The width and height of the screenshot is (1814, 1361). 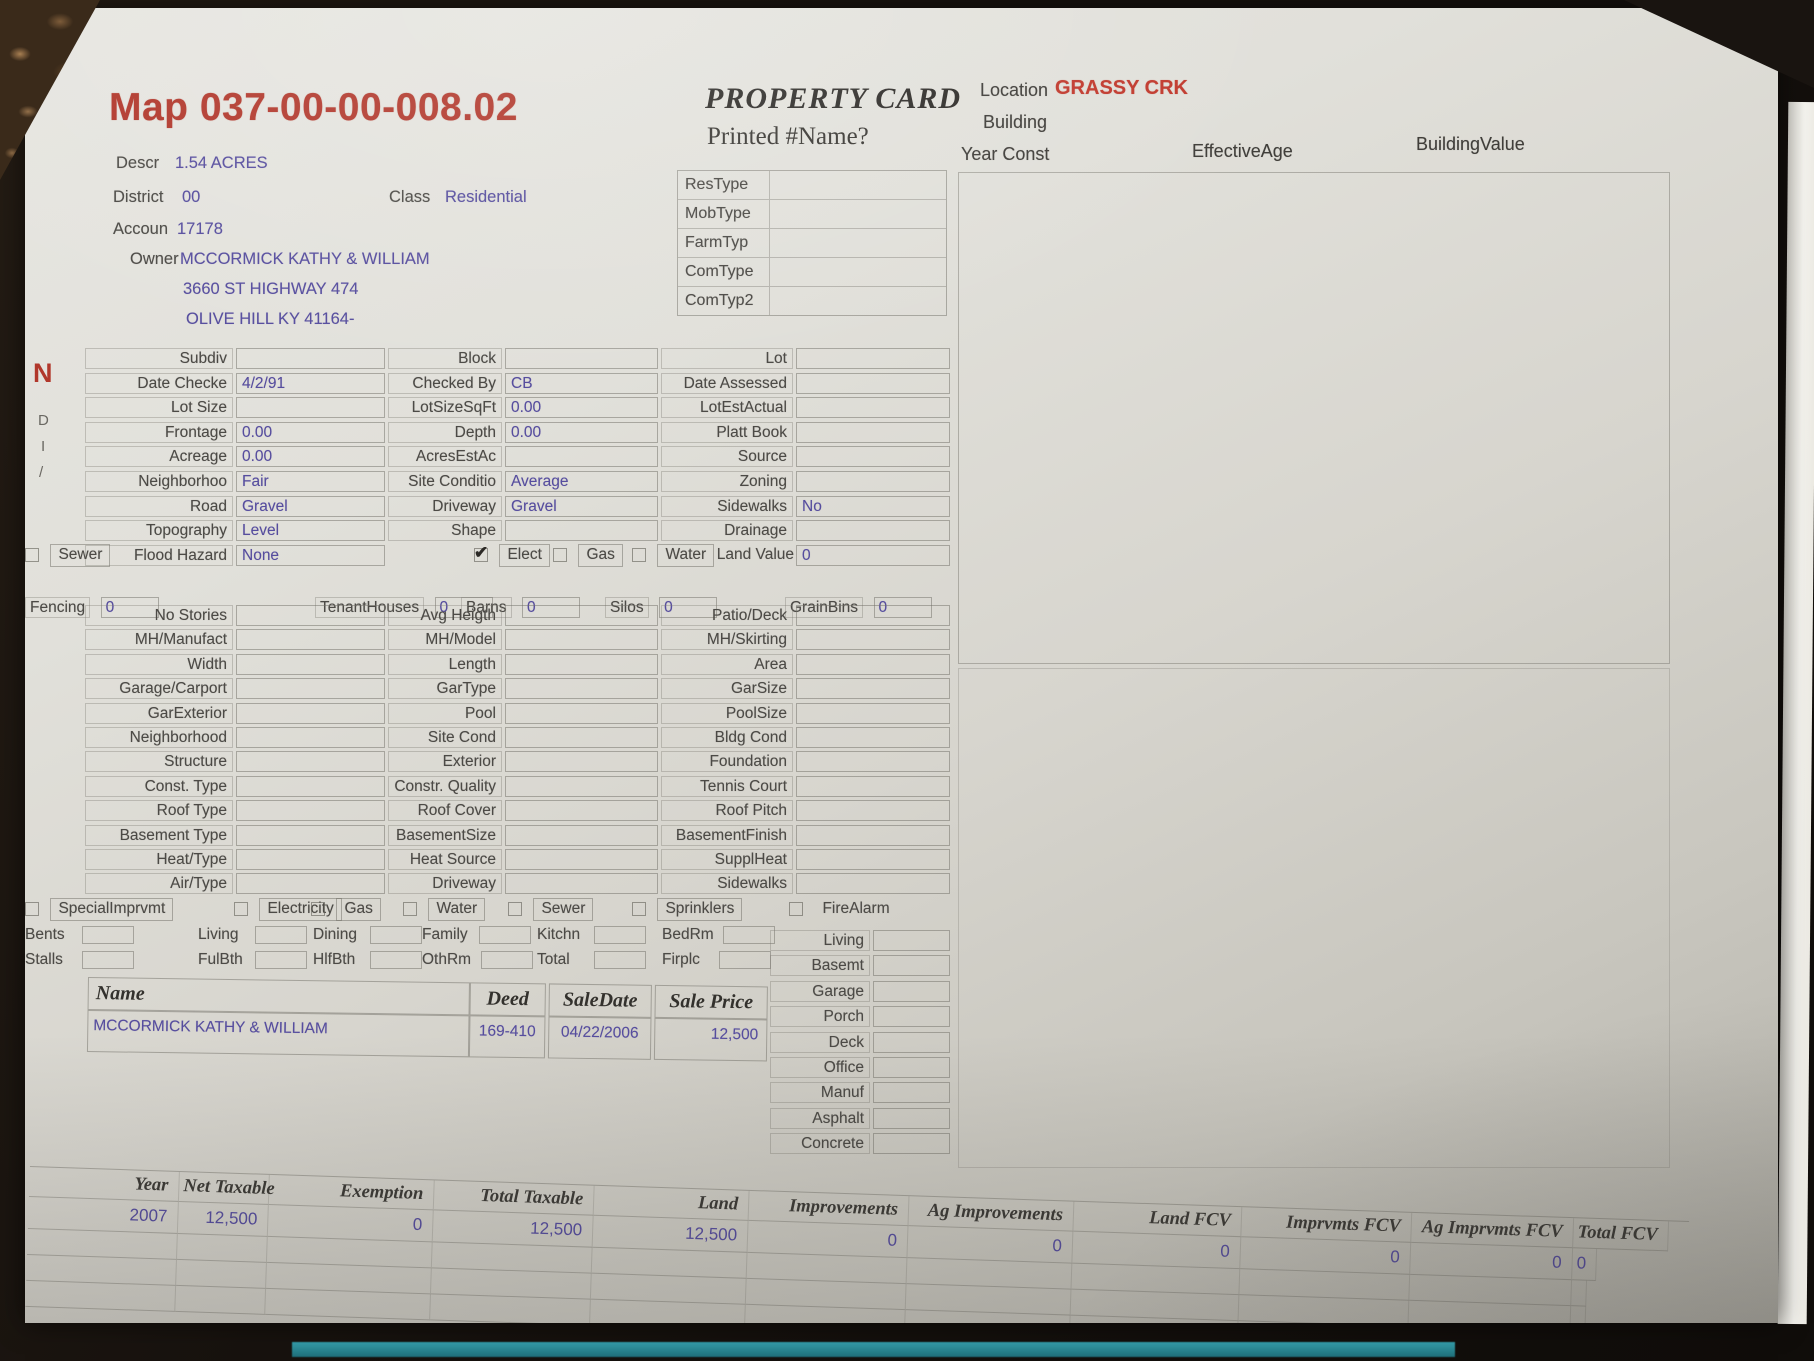 What do you see at coordinates (755, 554) in the screenshot?
I see `land-value-label: Land Value` at bounding box center [755, 554].